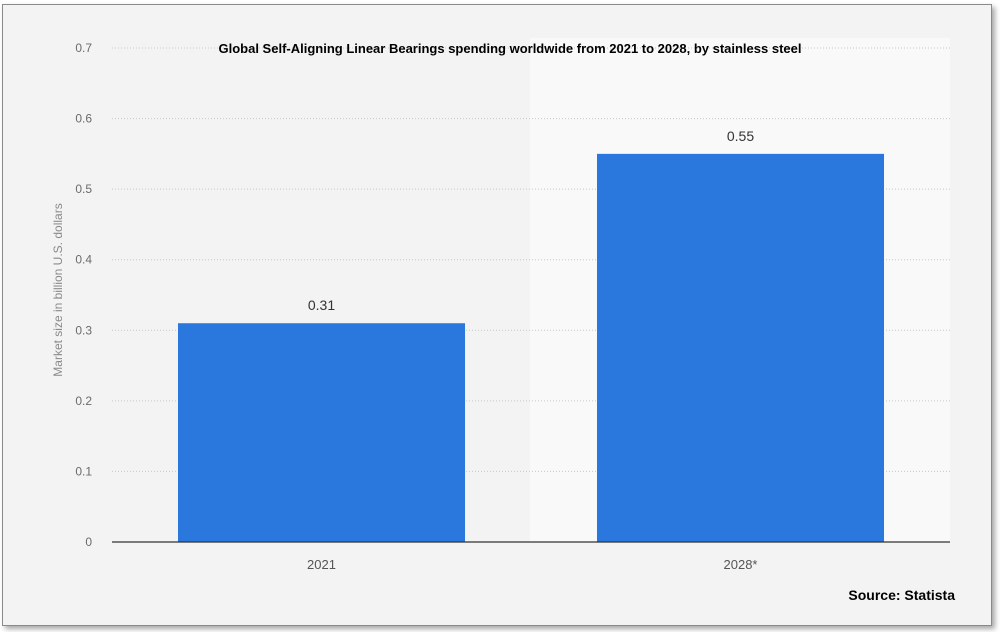 This screenshot has width=1000, height=632. Describe the element at coordinates (88, 542) in the screenshot. I see `y-tick-label: 0` at that location.